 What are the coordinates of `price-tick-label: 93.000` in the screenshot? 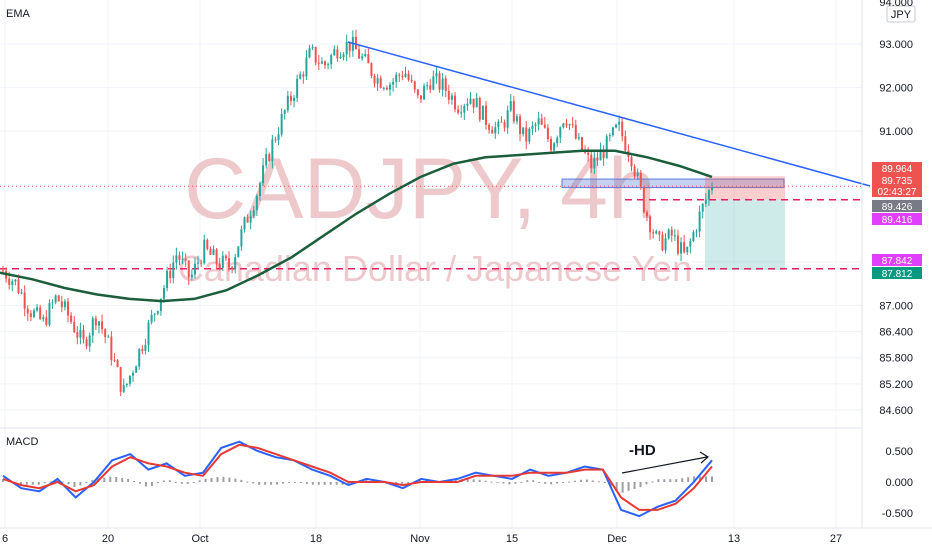 It's located at (896, 45).